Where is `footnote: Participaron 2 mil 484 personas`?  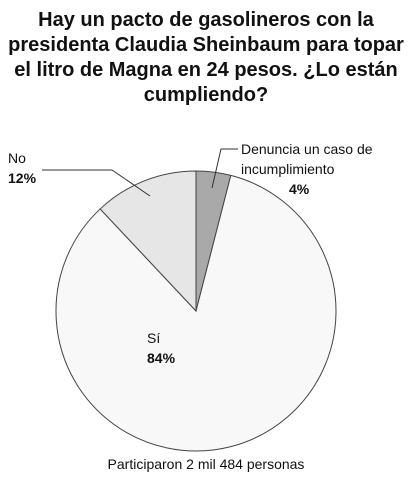 footnote: Participaron 2 mil 484 personas is located at coordinates (206, 464).